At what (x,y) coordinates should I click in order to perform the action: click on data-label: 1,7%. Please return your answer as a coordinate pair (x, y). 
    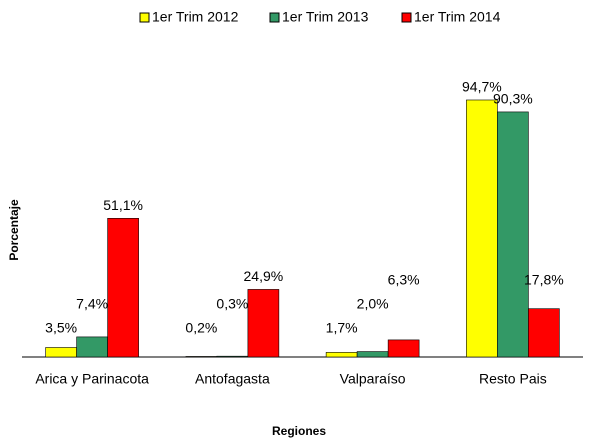
    Looking at the image, I should click on (342, 328).